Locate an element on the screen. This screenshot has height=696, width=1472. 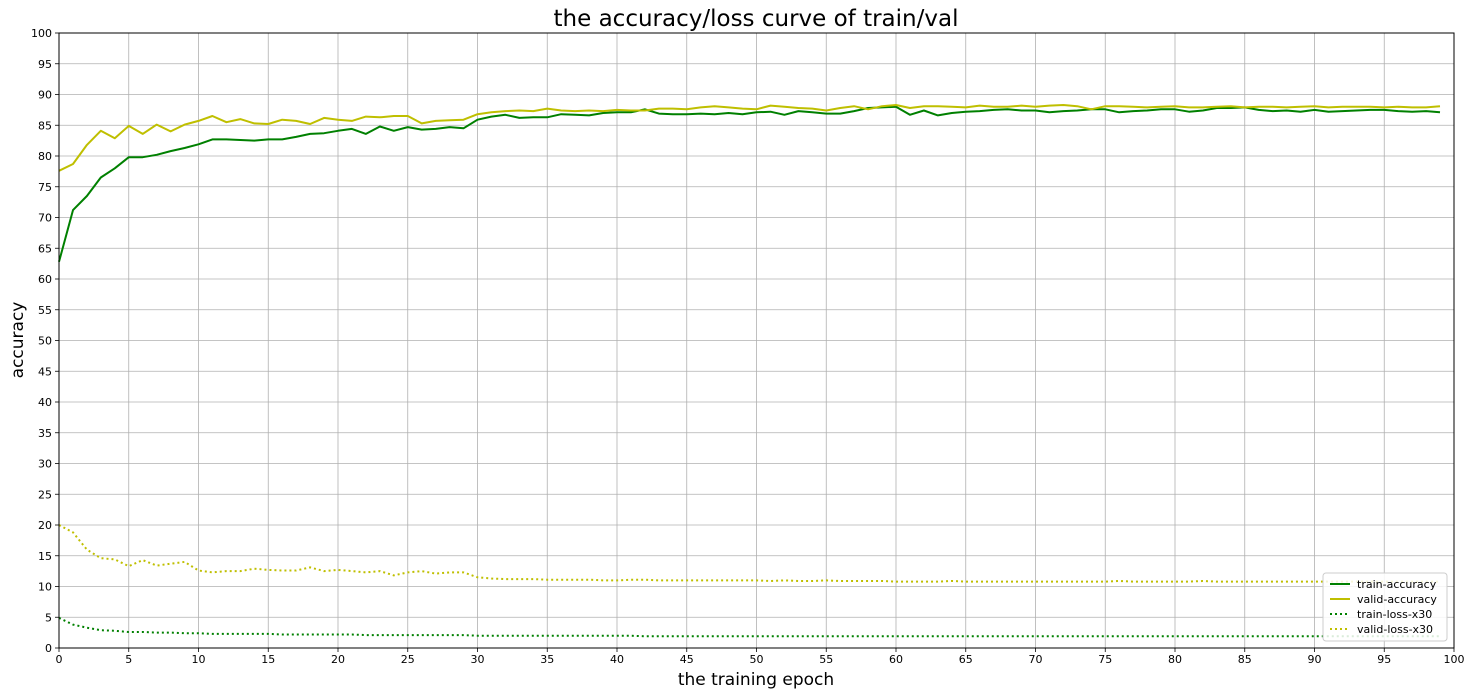
y-tick-label: 75 is located at coordinates (45, 187).